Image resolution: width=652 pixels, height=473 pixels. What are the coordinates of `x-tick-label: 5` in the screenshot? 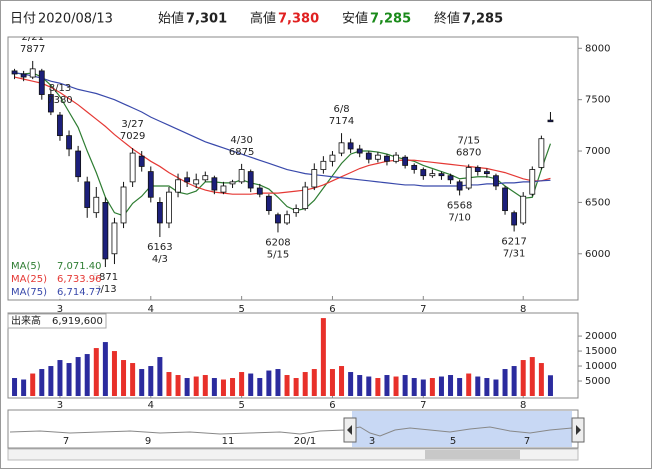 It's located at (241, 309).